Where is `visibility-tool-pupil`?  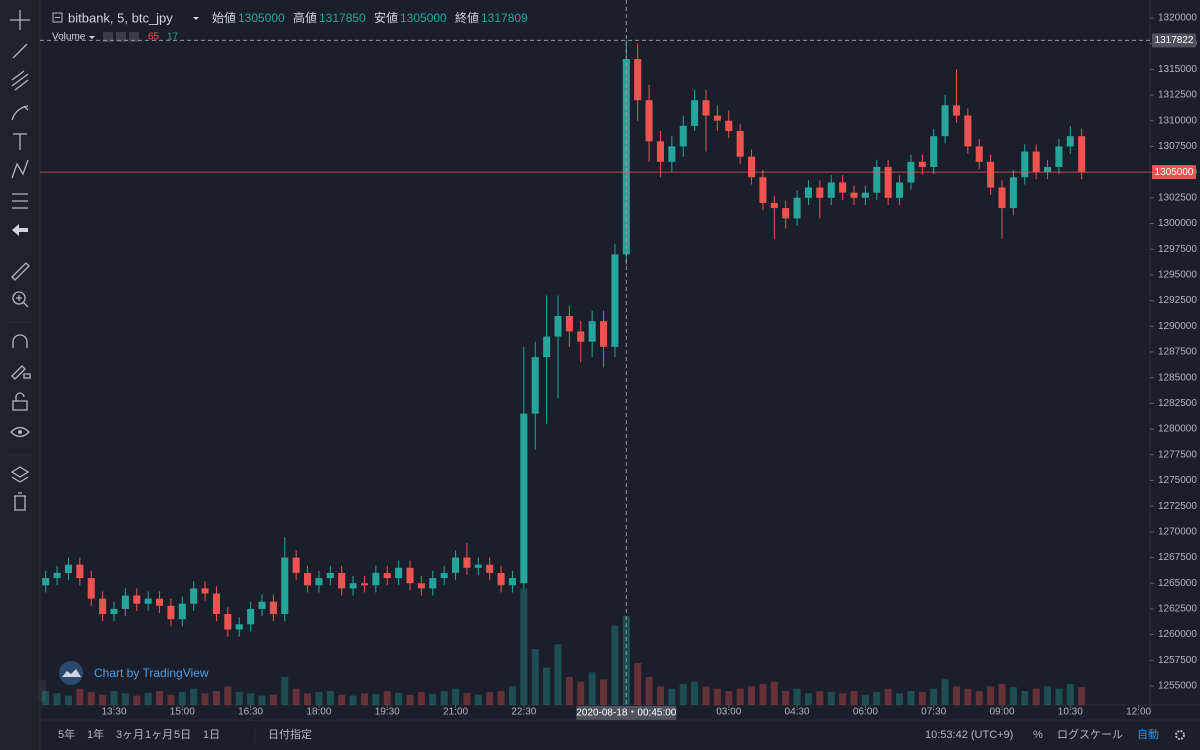 visibility-tool-pupil is located at coordinates (20, 432).